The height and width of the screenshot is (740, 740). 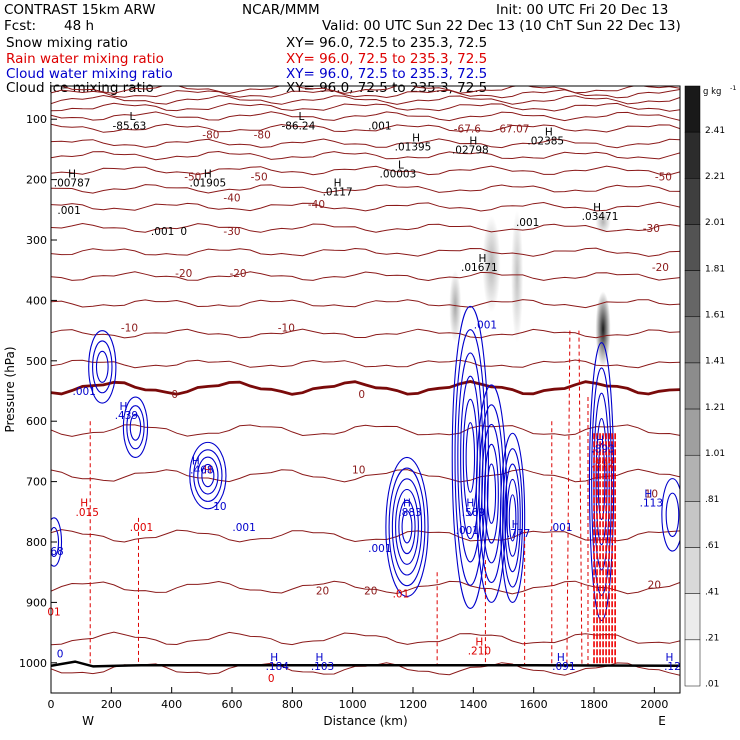 I want to click on fcst-value: 48 h, so click(x=79, y=26).